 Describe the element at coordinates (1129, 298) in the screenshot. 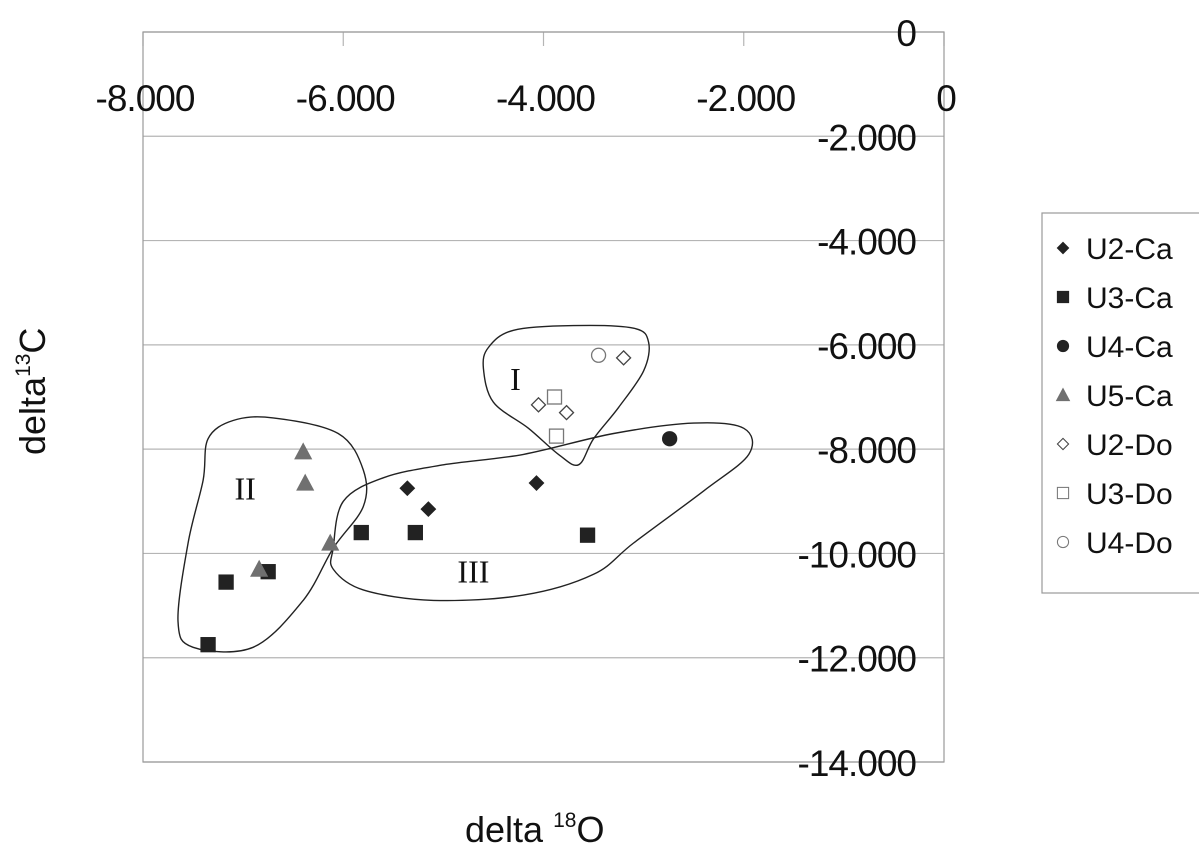

I see `legend-label-u3-ca: U3-Ca` at that location.